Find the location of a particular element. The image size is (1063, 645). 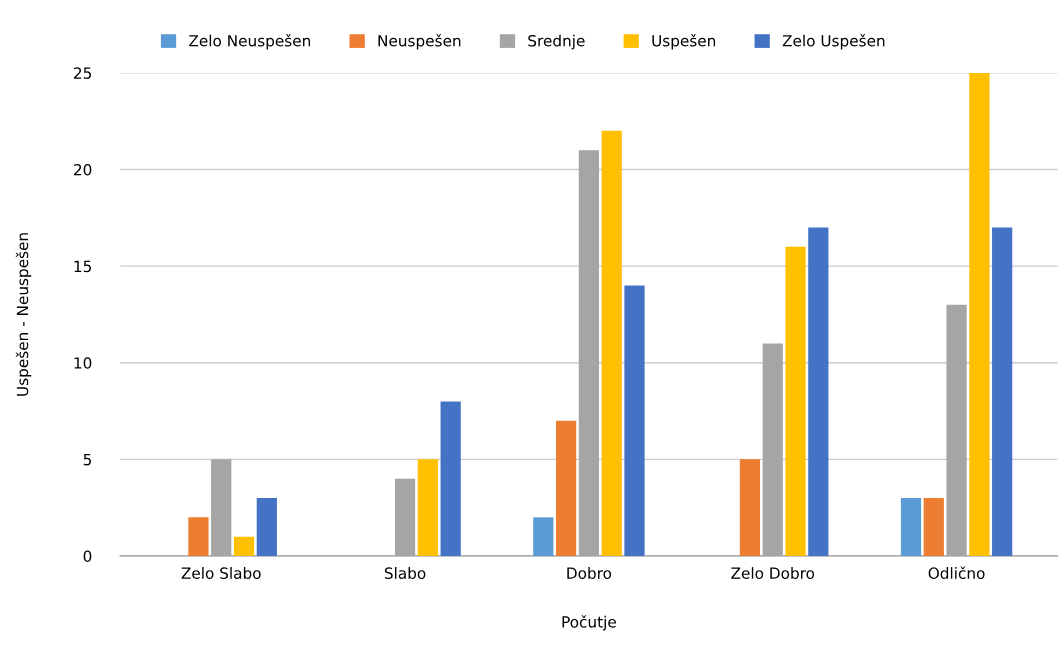

legend-label: Uspešen is located at coordinates (684, 42).